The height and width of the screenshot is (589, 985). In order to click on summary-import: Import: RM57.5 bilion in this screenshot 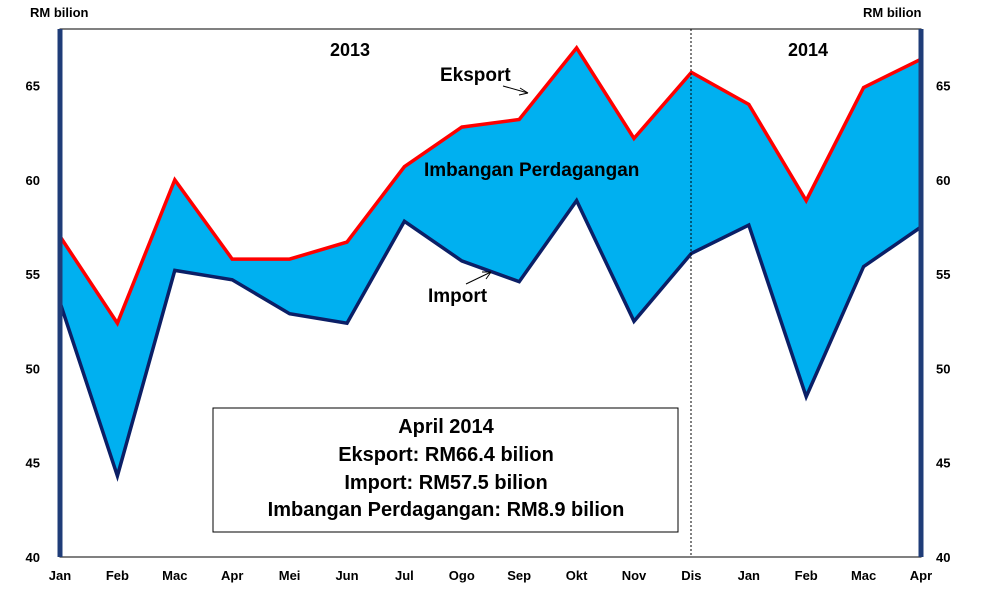, I will do `click(445, 483)`.